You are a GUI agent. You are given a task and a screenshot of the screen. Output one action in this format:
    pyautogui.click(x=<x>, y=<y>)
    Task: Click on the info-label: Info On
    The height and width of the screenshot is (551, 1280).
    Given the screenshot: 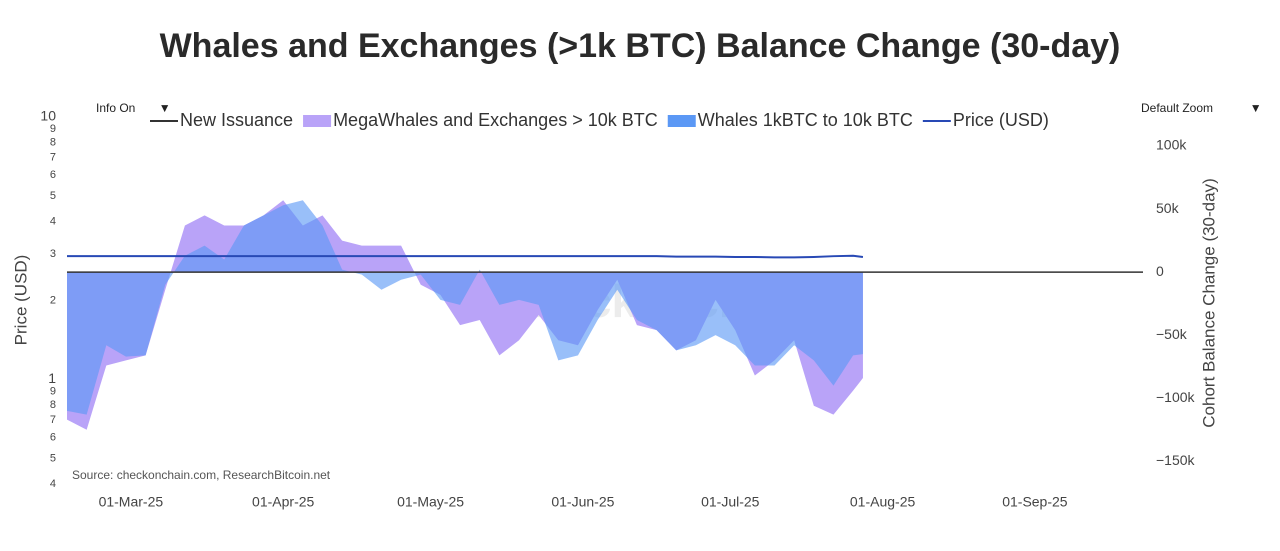 What is the action you would take?
    pyautogui.click(x=116, y=108)
    